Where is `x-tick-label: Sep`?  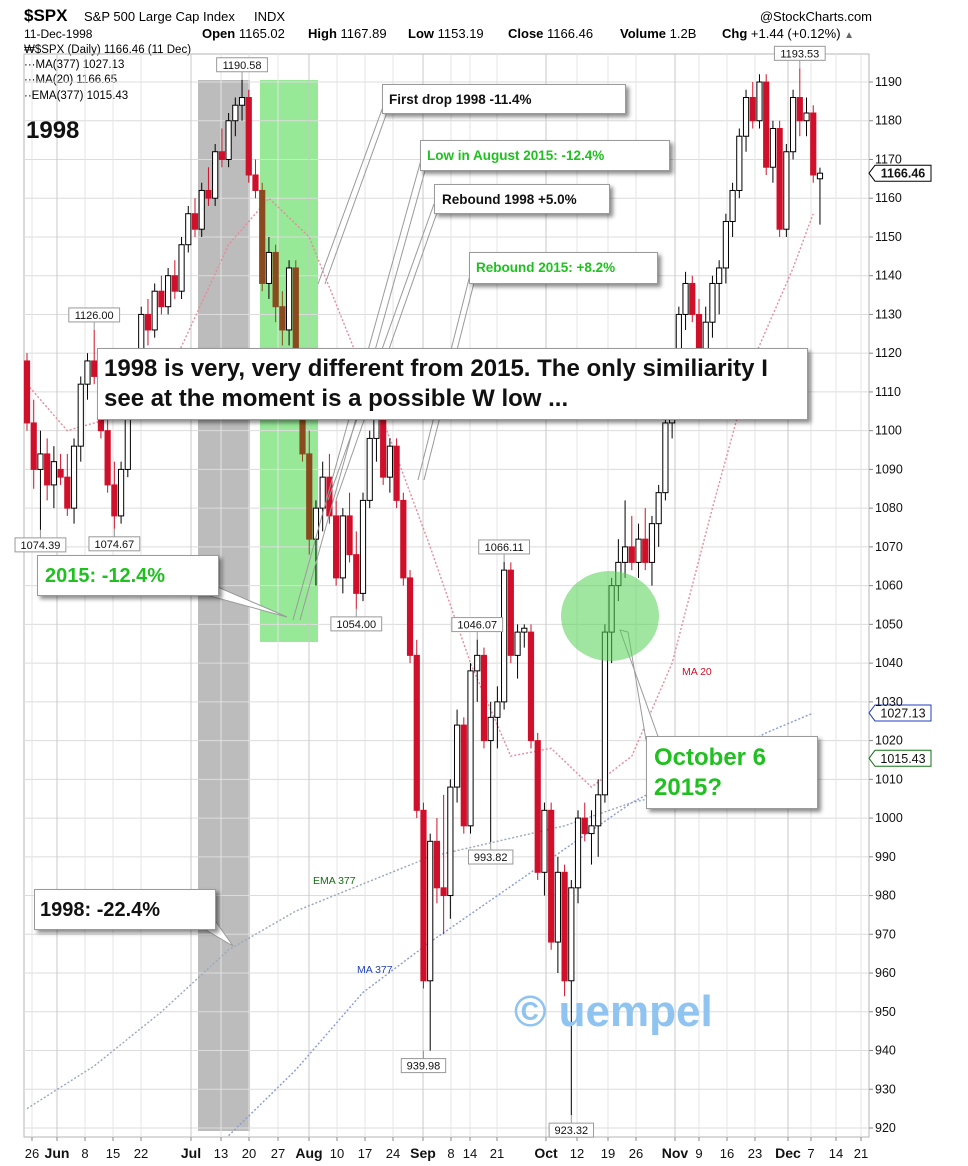 x-tick-label: Sep is located at coordinates (423, 1153).